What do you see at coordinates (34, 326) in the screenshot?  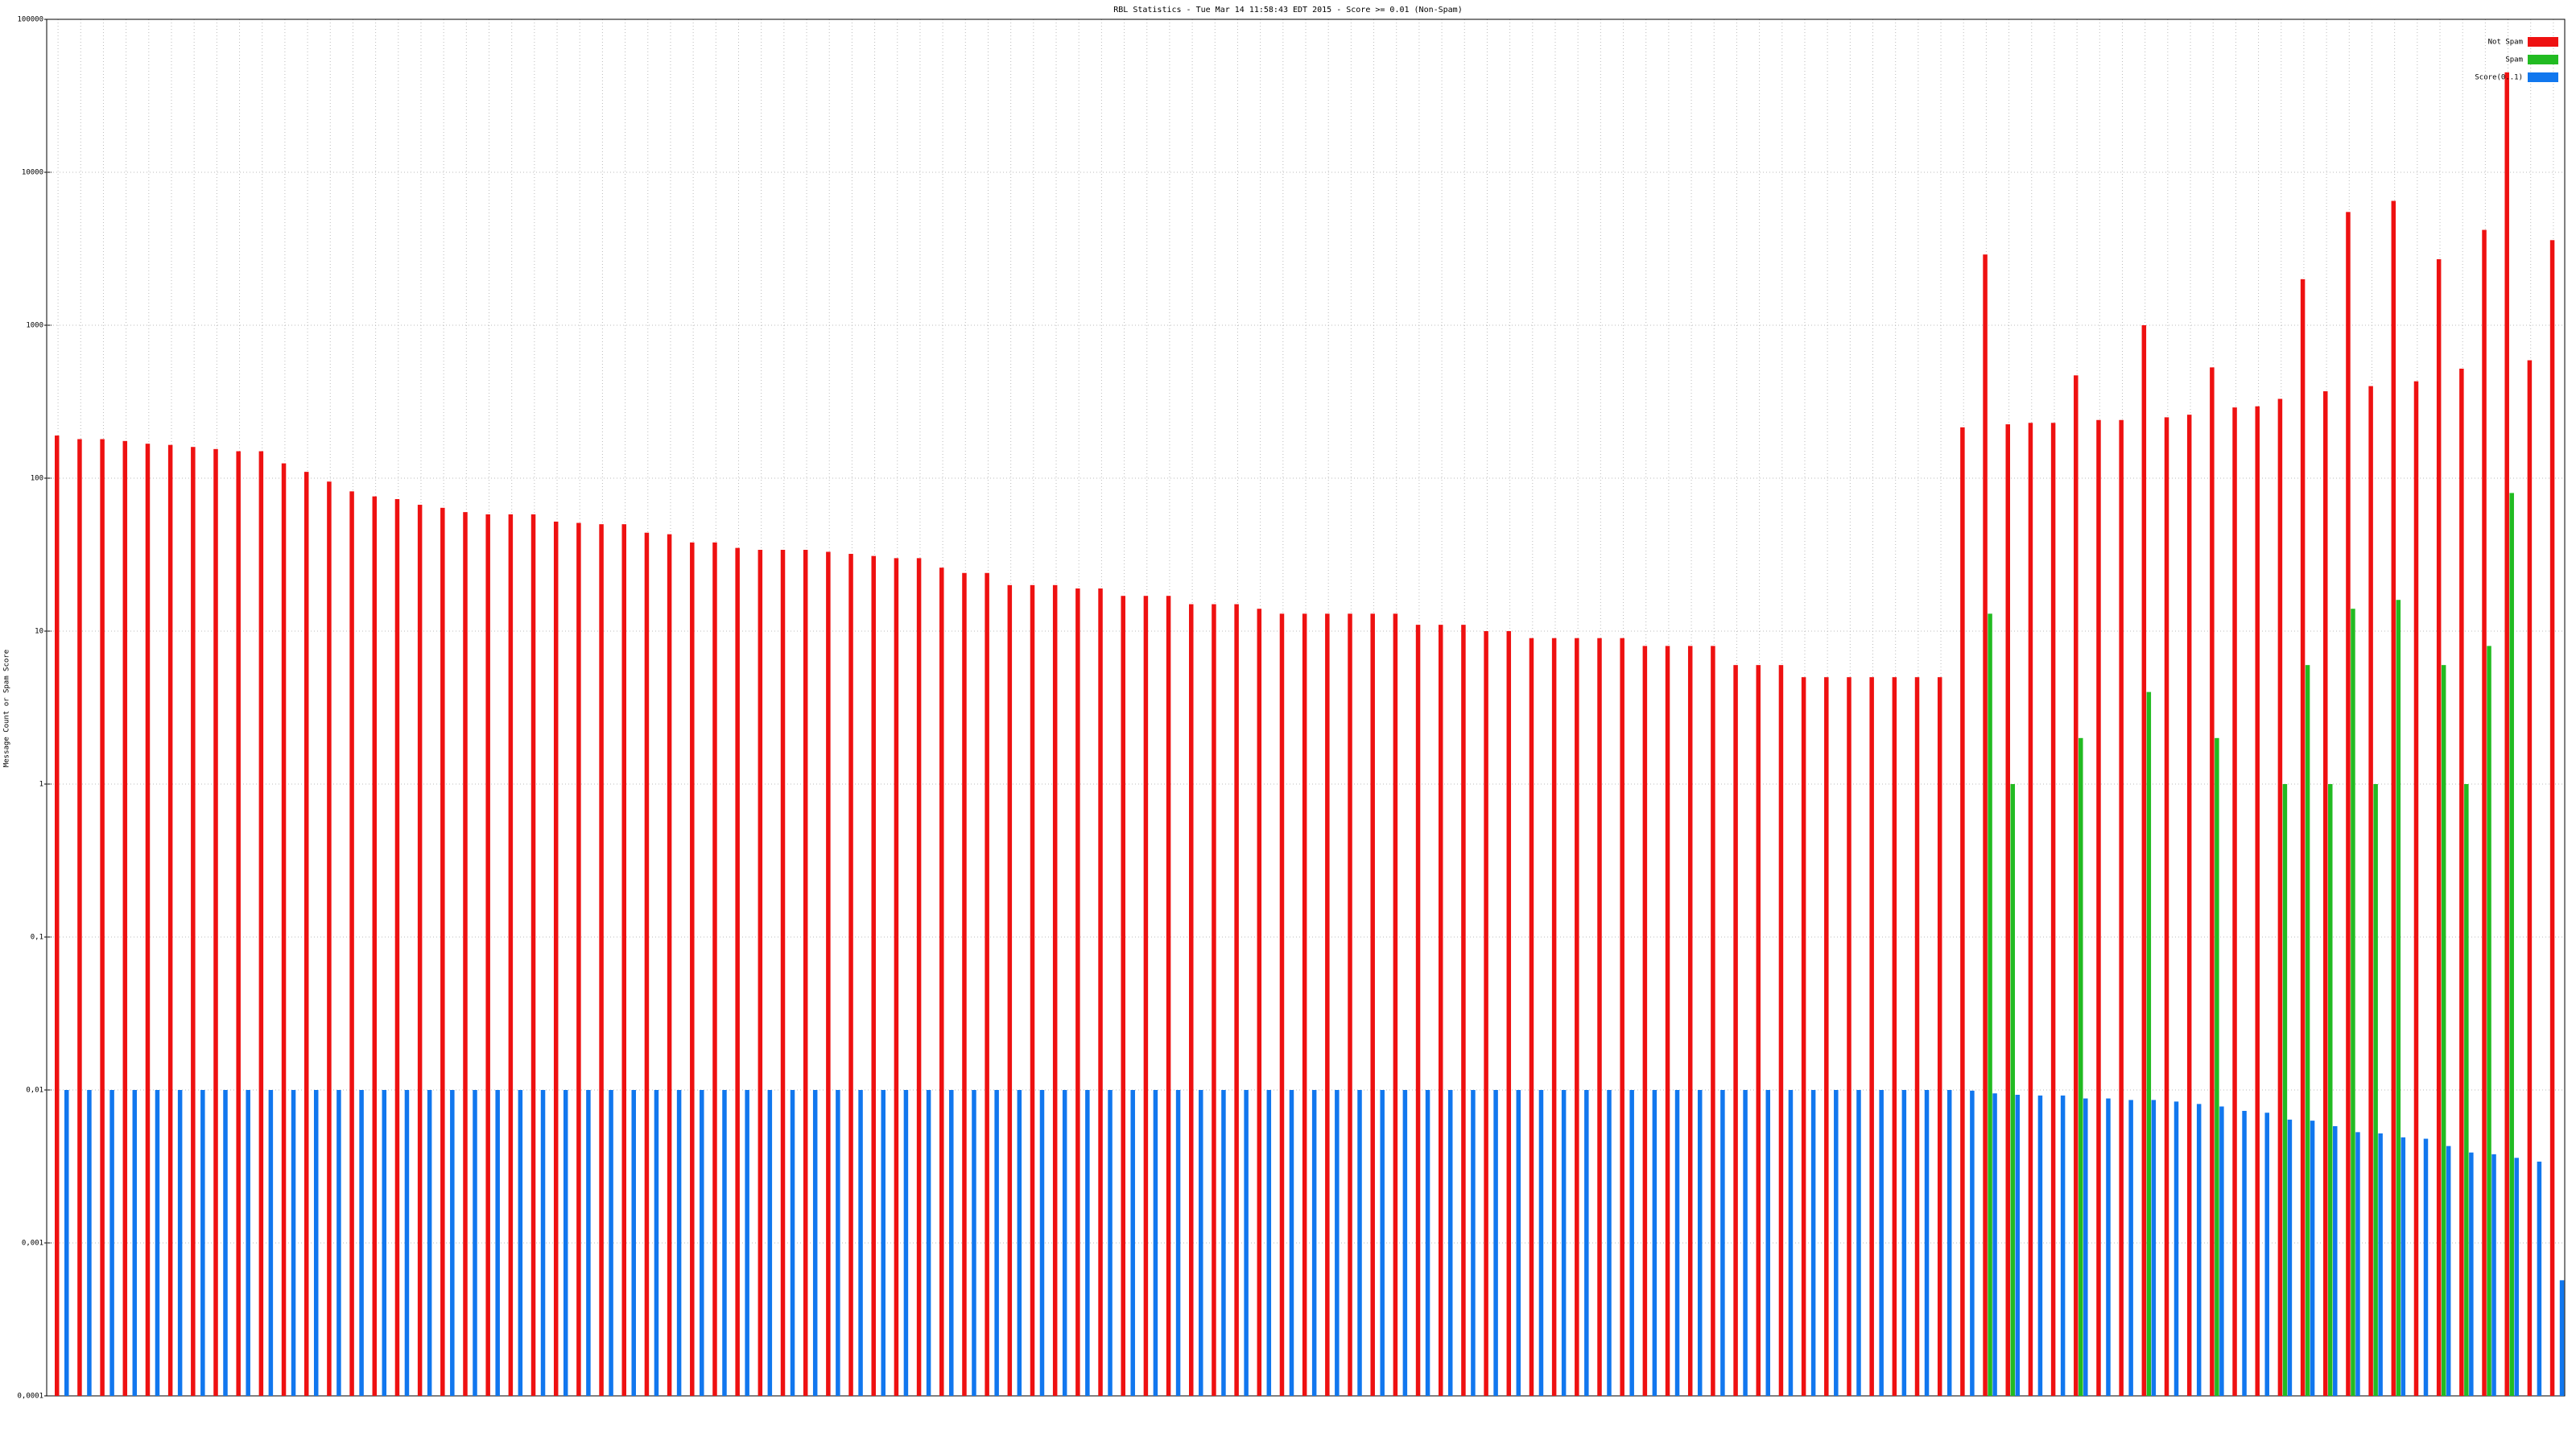 I see `y-tick-label: 1000` at bounding box center [34, 326].